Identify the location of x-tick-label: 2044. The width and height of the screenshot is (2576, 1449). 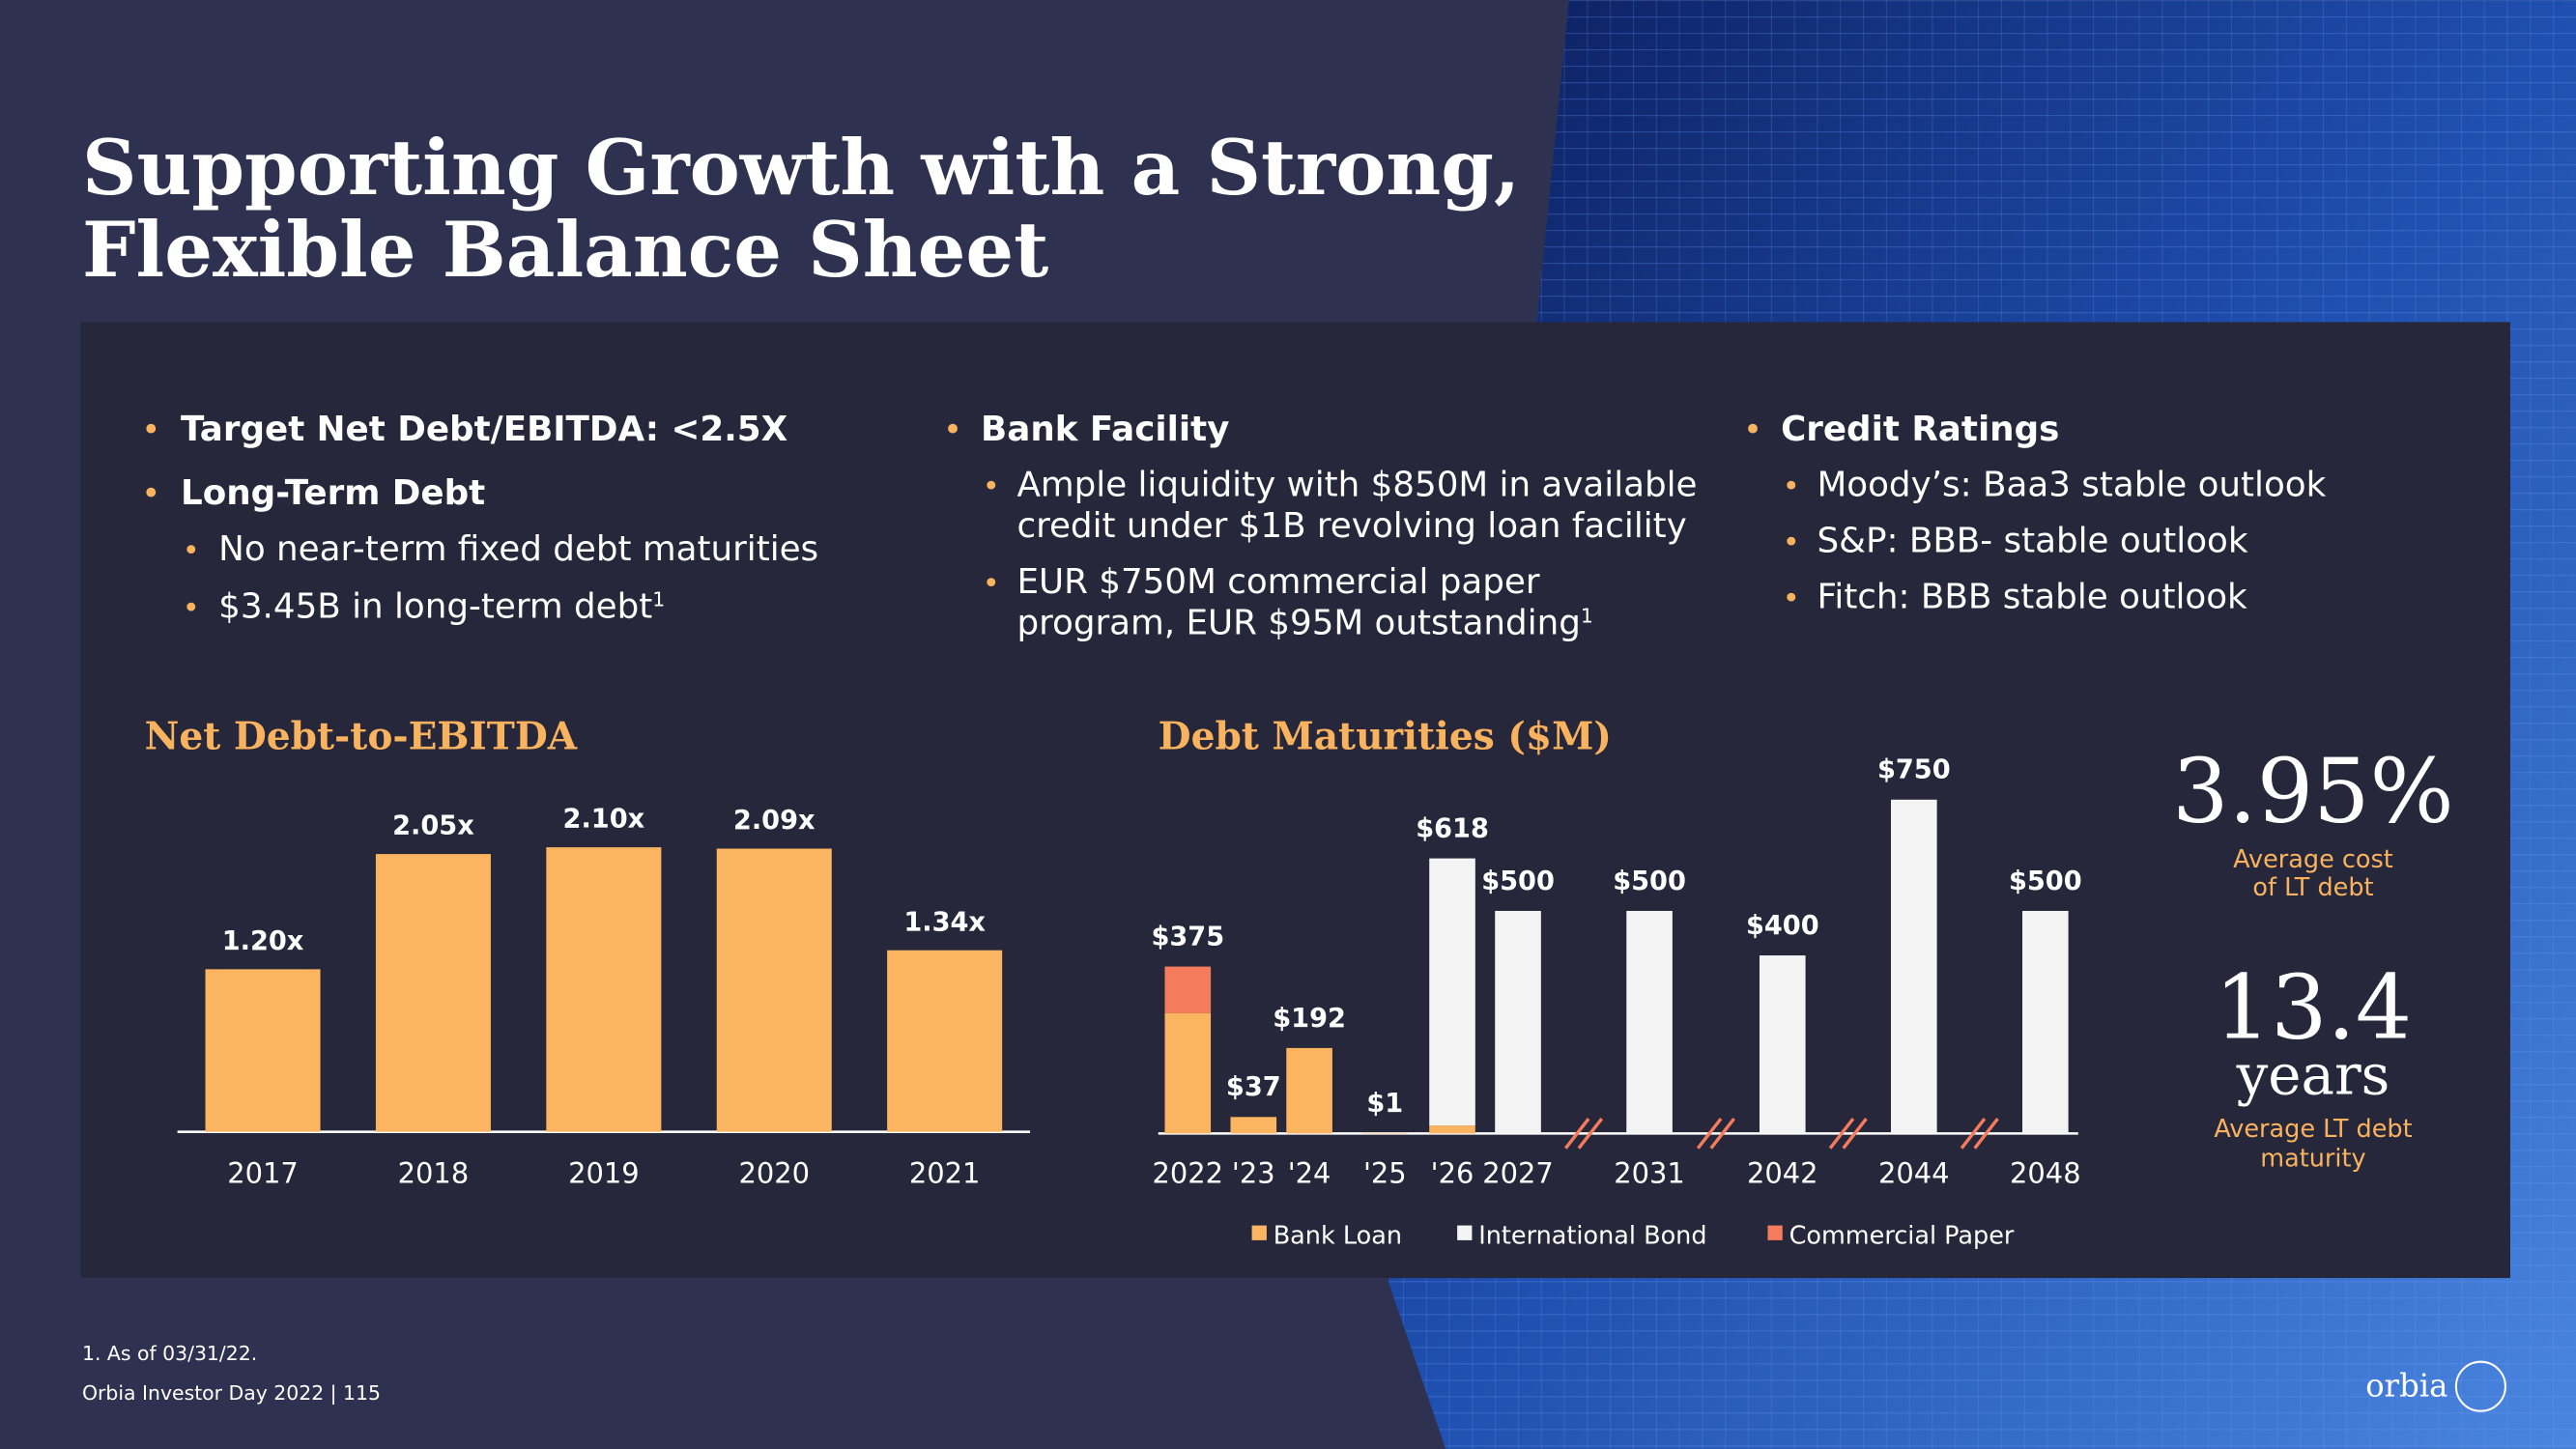
(1914, 1172).